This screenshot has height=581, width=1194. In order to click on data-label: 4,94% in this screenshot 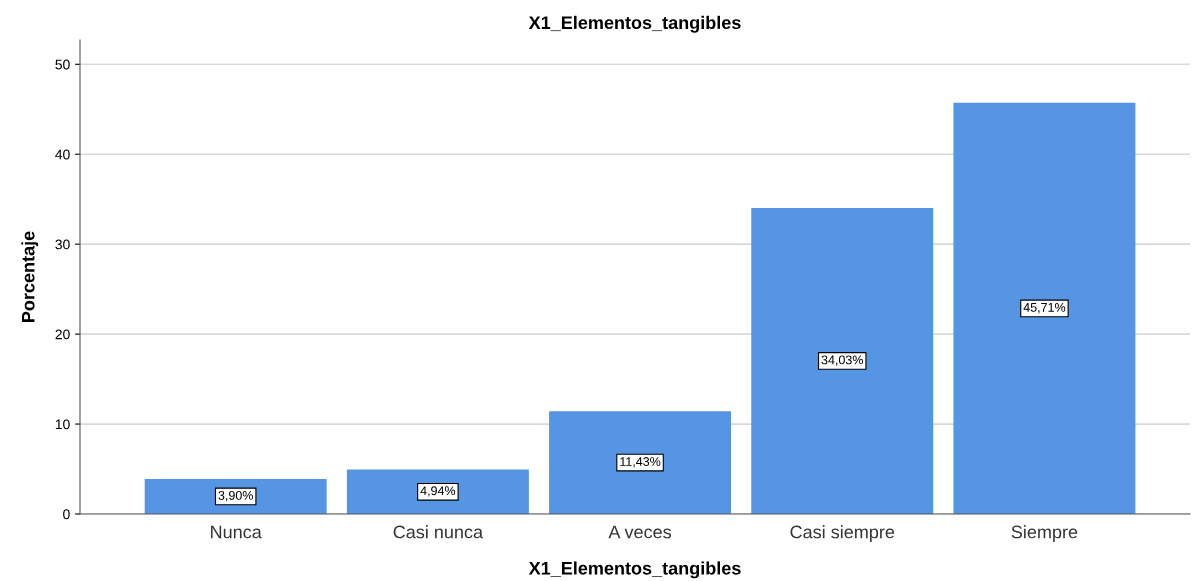, I will do `click(438, 491)`.